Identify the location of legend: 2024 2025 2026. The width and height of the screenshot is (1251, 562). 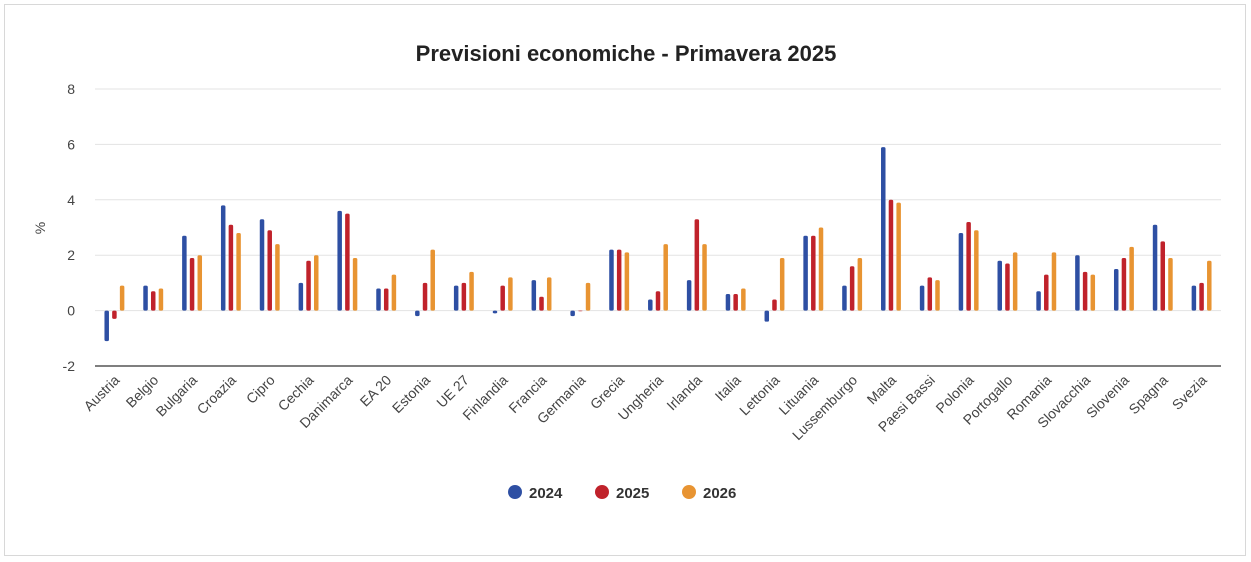
(622, 493).